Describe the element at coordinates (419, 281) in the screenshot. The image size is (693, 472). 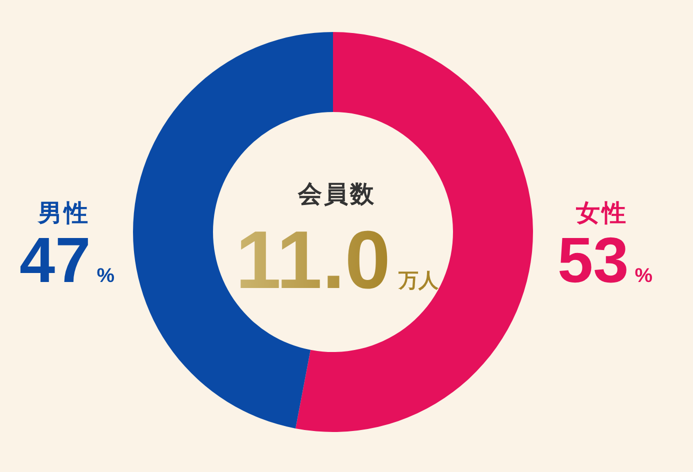
I see `text: 万人` at that location.